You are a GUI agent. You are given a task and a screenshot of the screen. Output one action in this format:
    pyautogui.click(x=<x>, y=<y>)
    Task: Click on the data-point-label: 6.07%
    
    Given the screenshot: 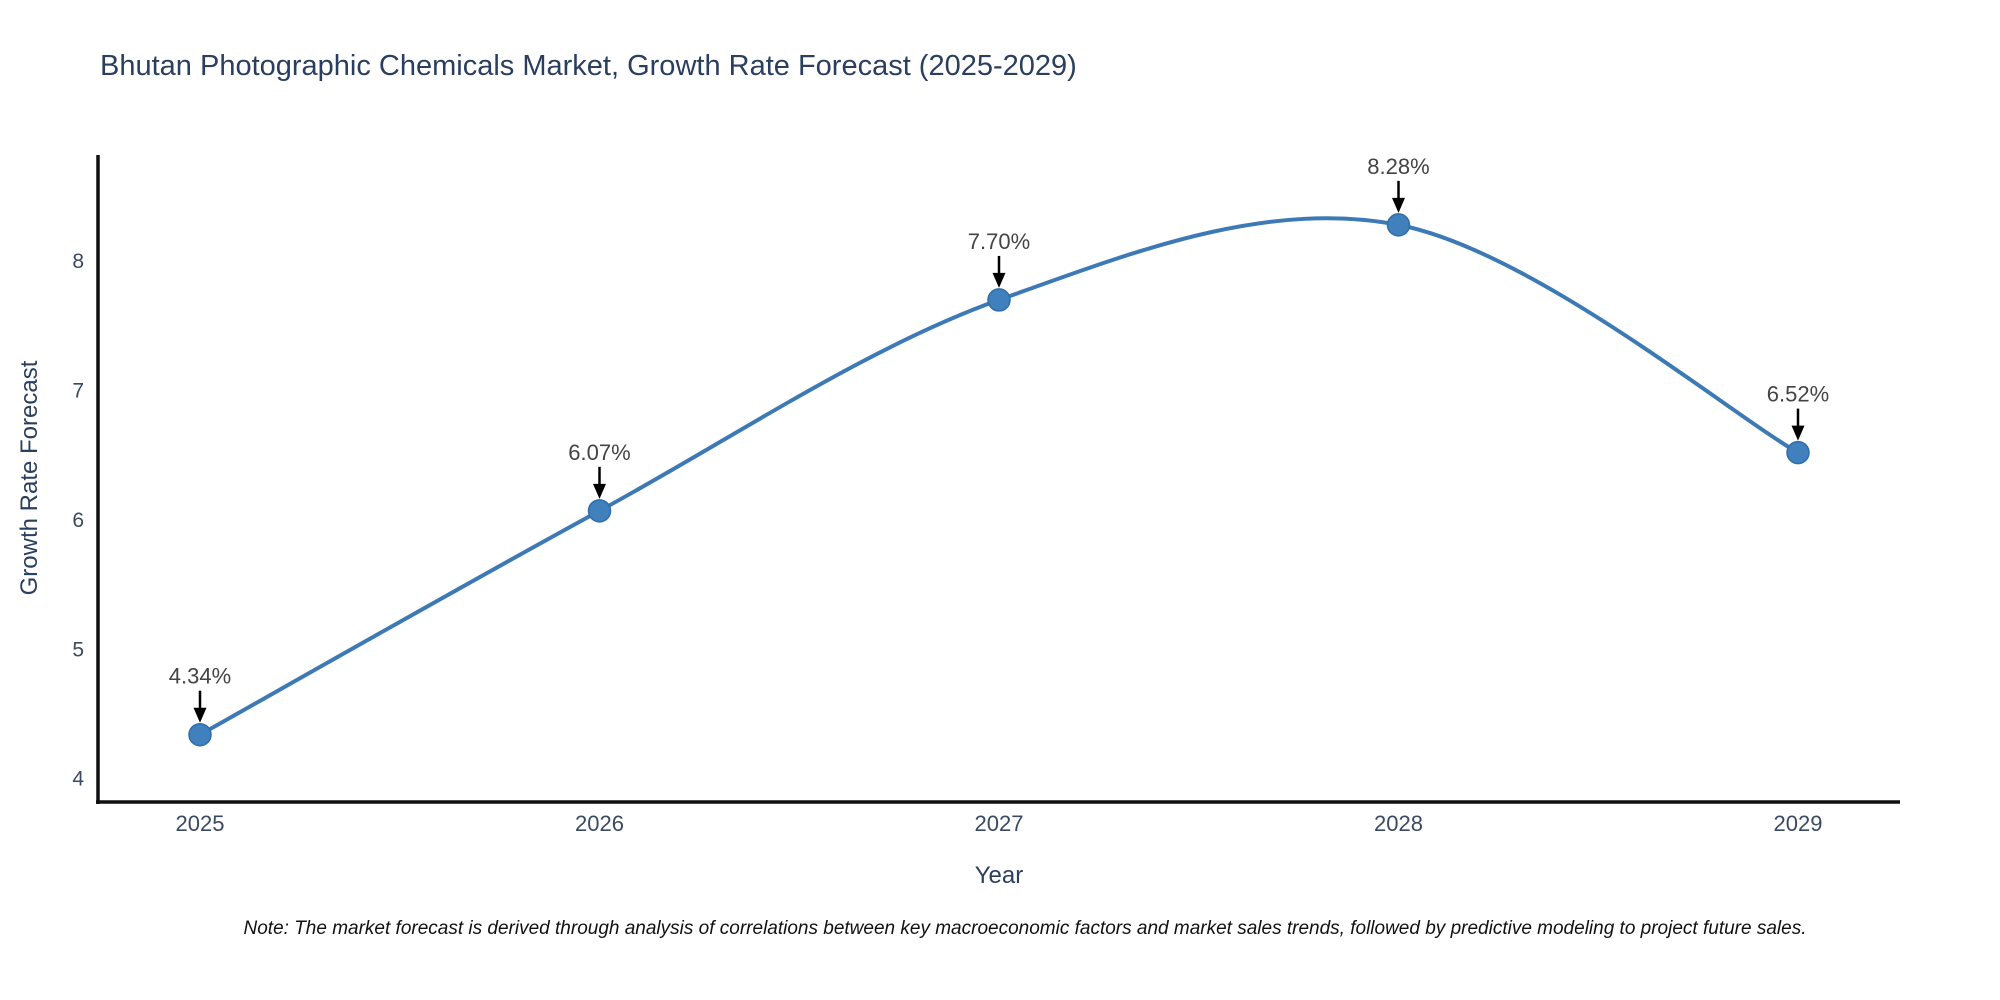 What is the action you would take?
    pyautogui.click(x=599, y=452)
    